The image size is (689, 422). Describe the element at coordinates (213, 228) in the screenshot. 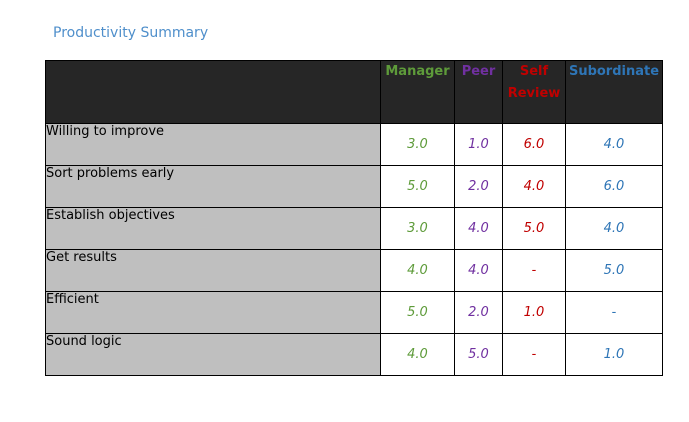

I see `row-label: Establish objectives` at that location.